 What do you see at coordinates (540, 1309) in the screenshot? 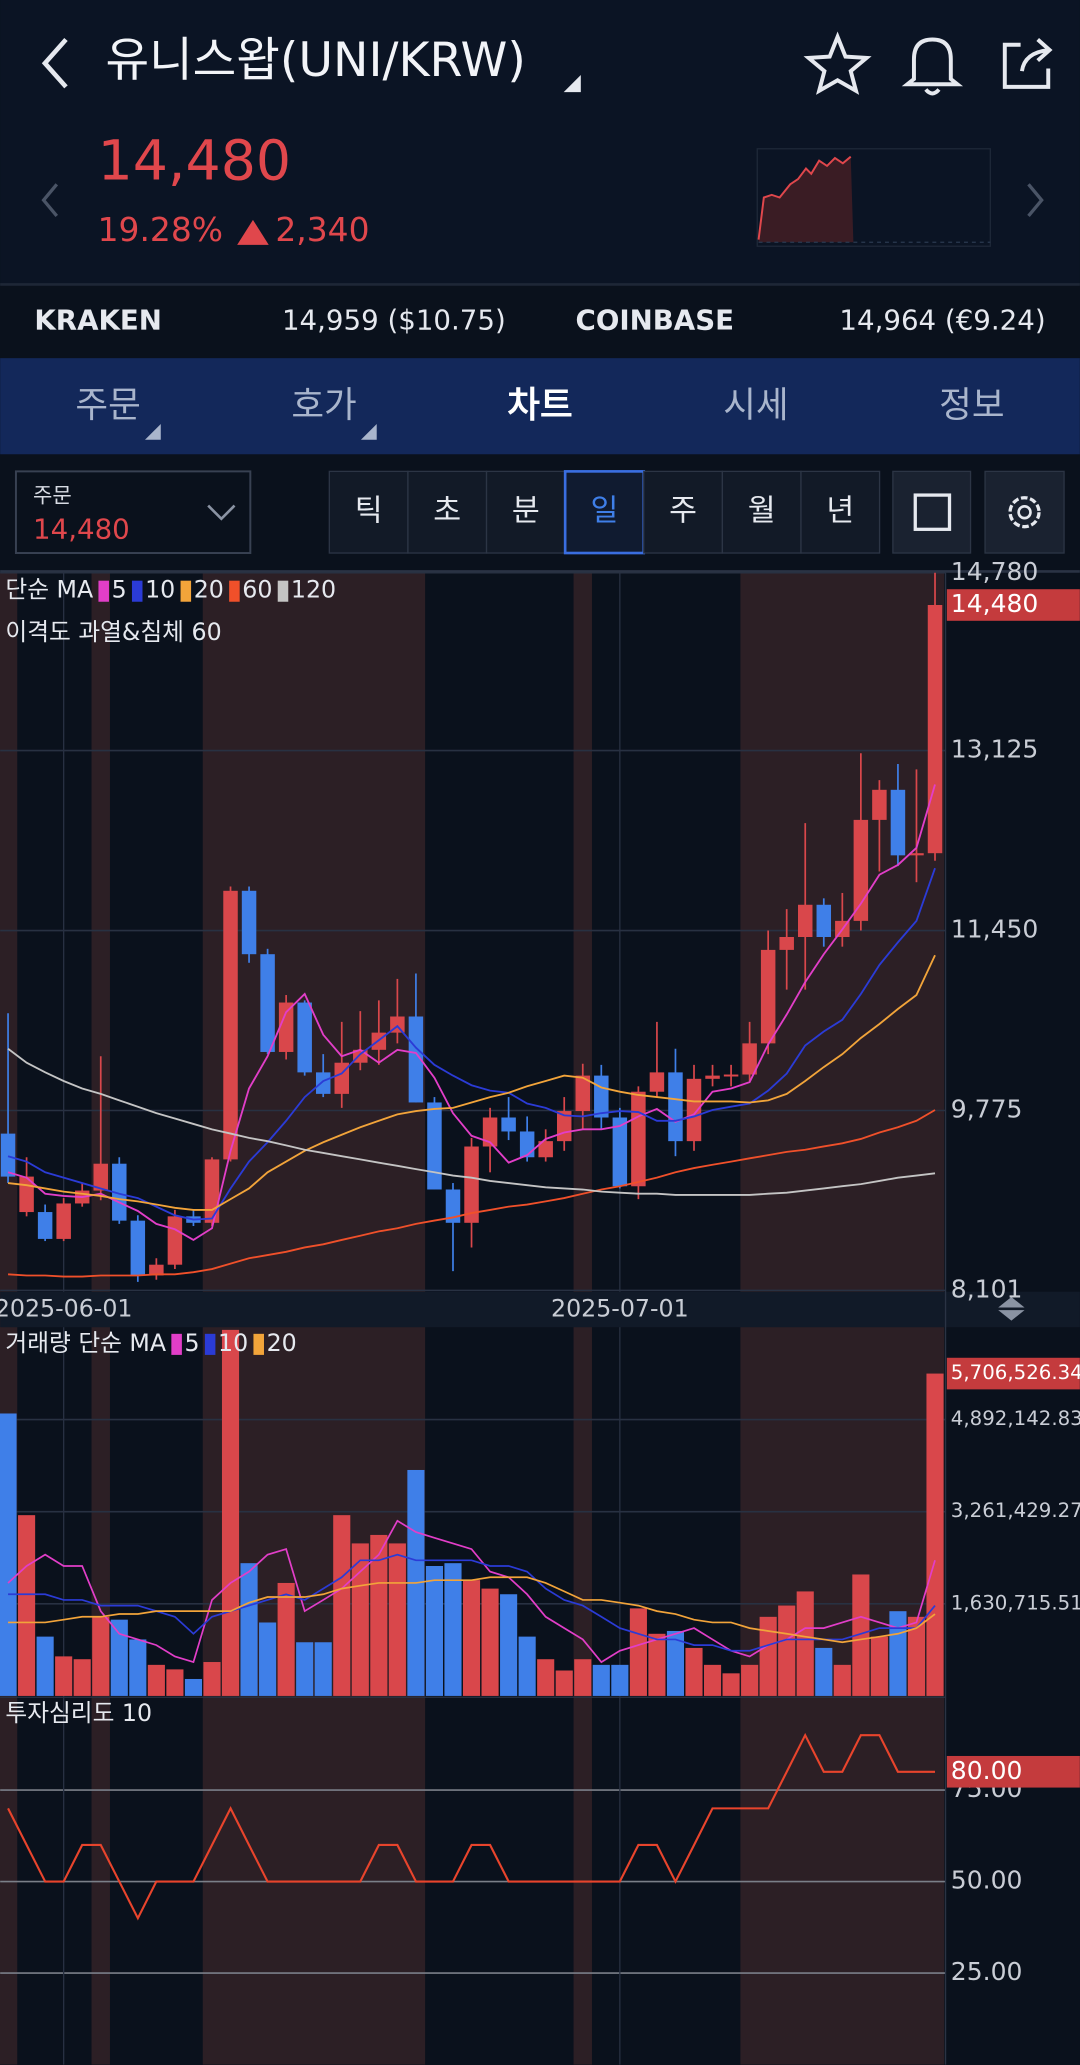
I see `date-axis` at bounding box center [540, 1309].